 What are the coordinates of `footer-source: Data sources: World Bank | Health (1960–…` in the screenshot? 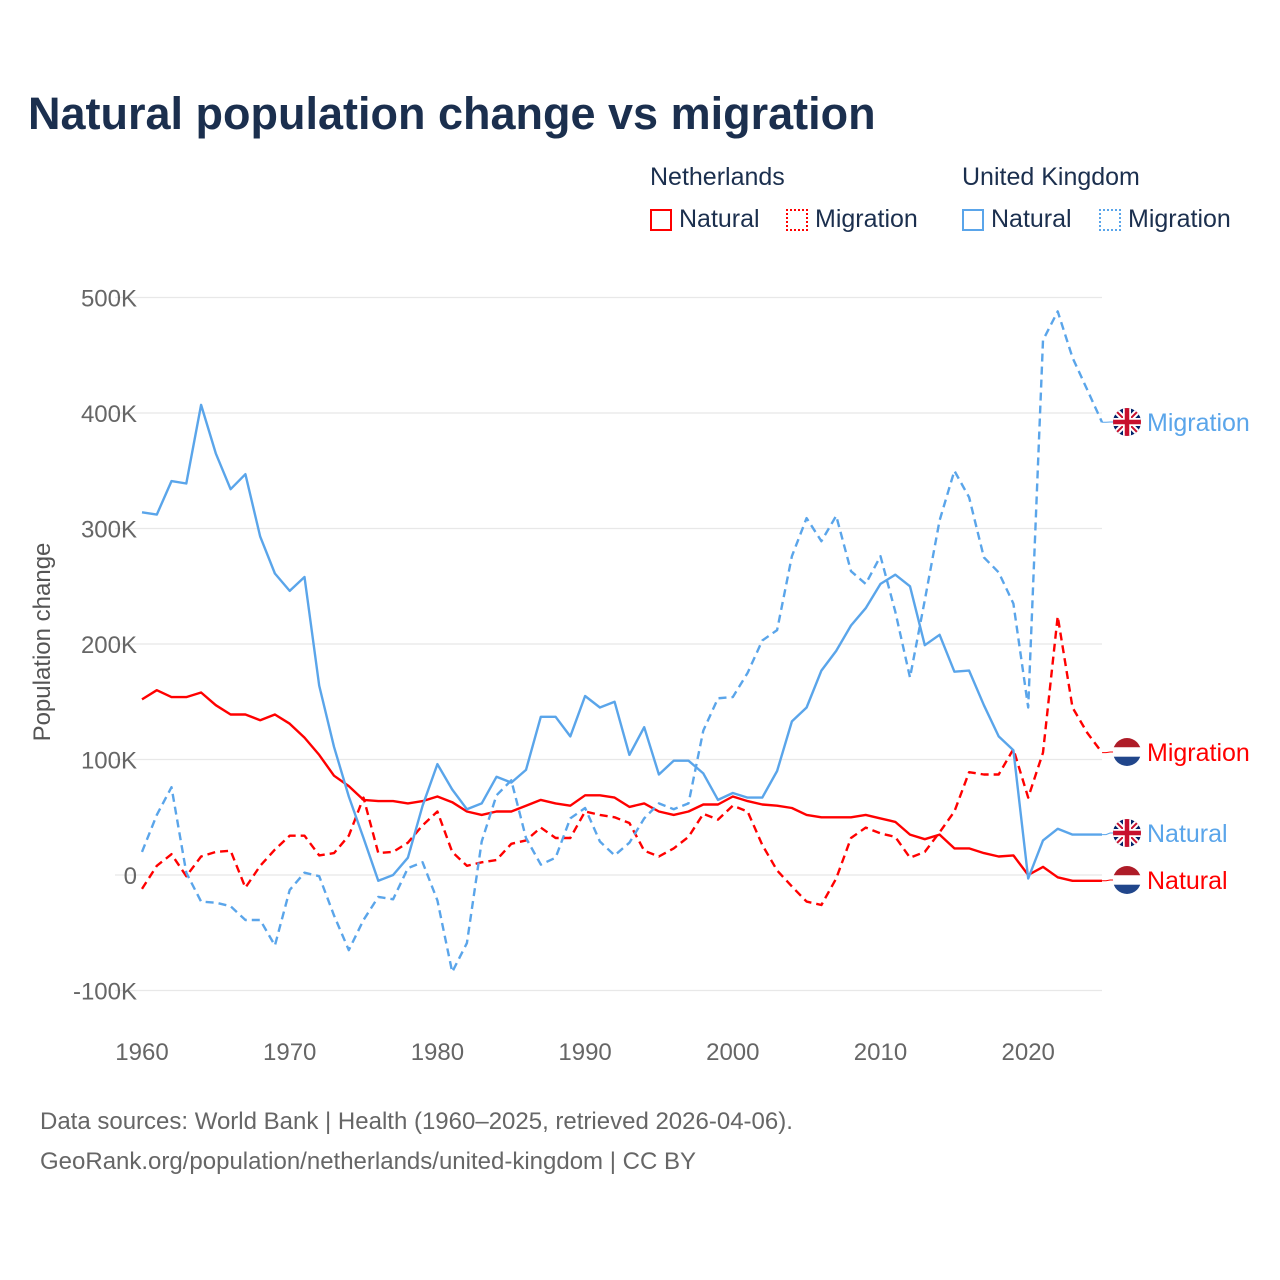 It's located at (416, 1121).